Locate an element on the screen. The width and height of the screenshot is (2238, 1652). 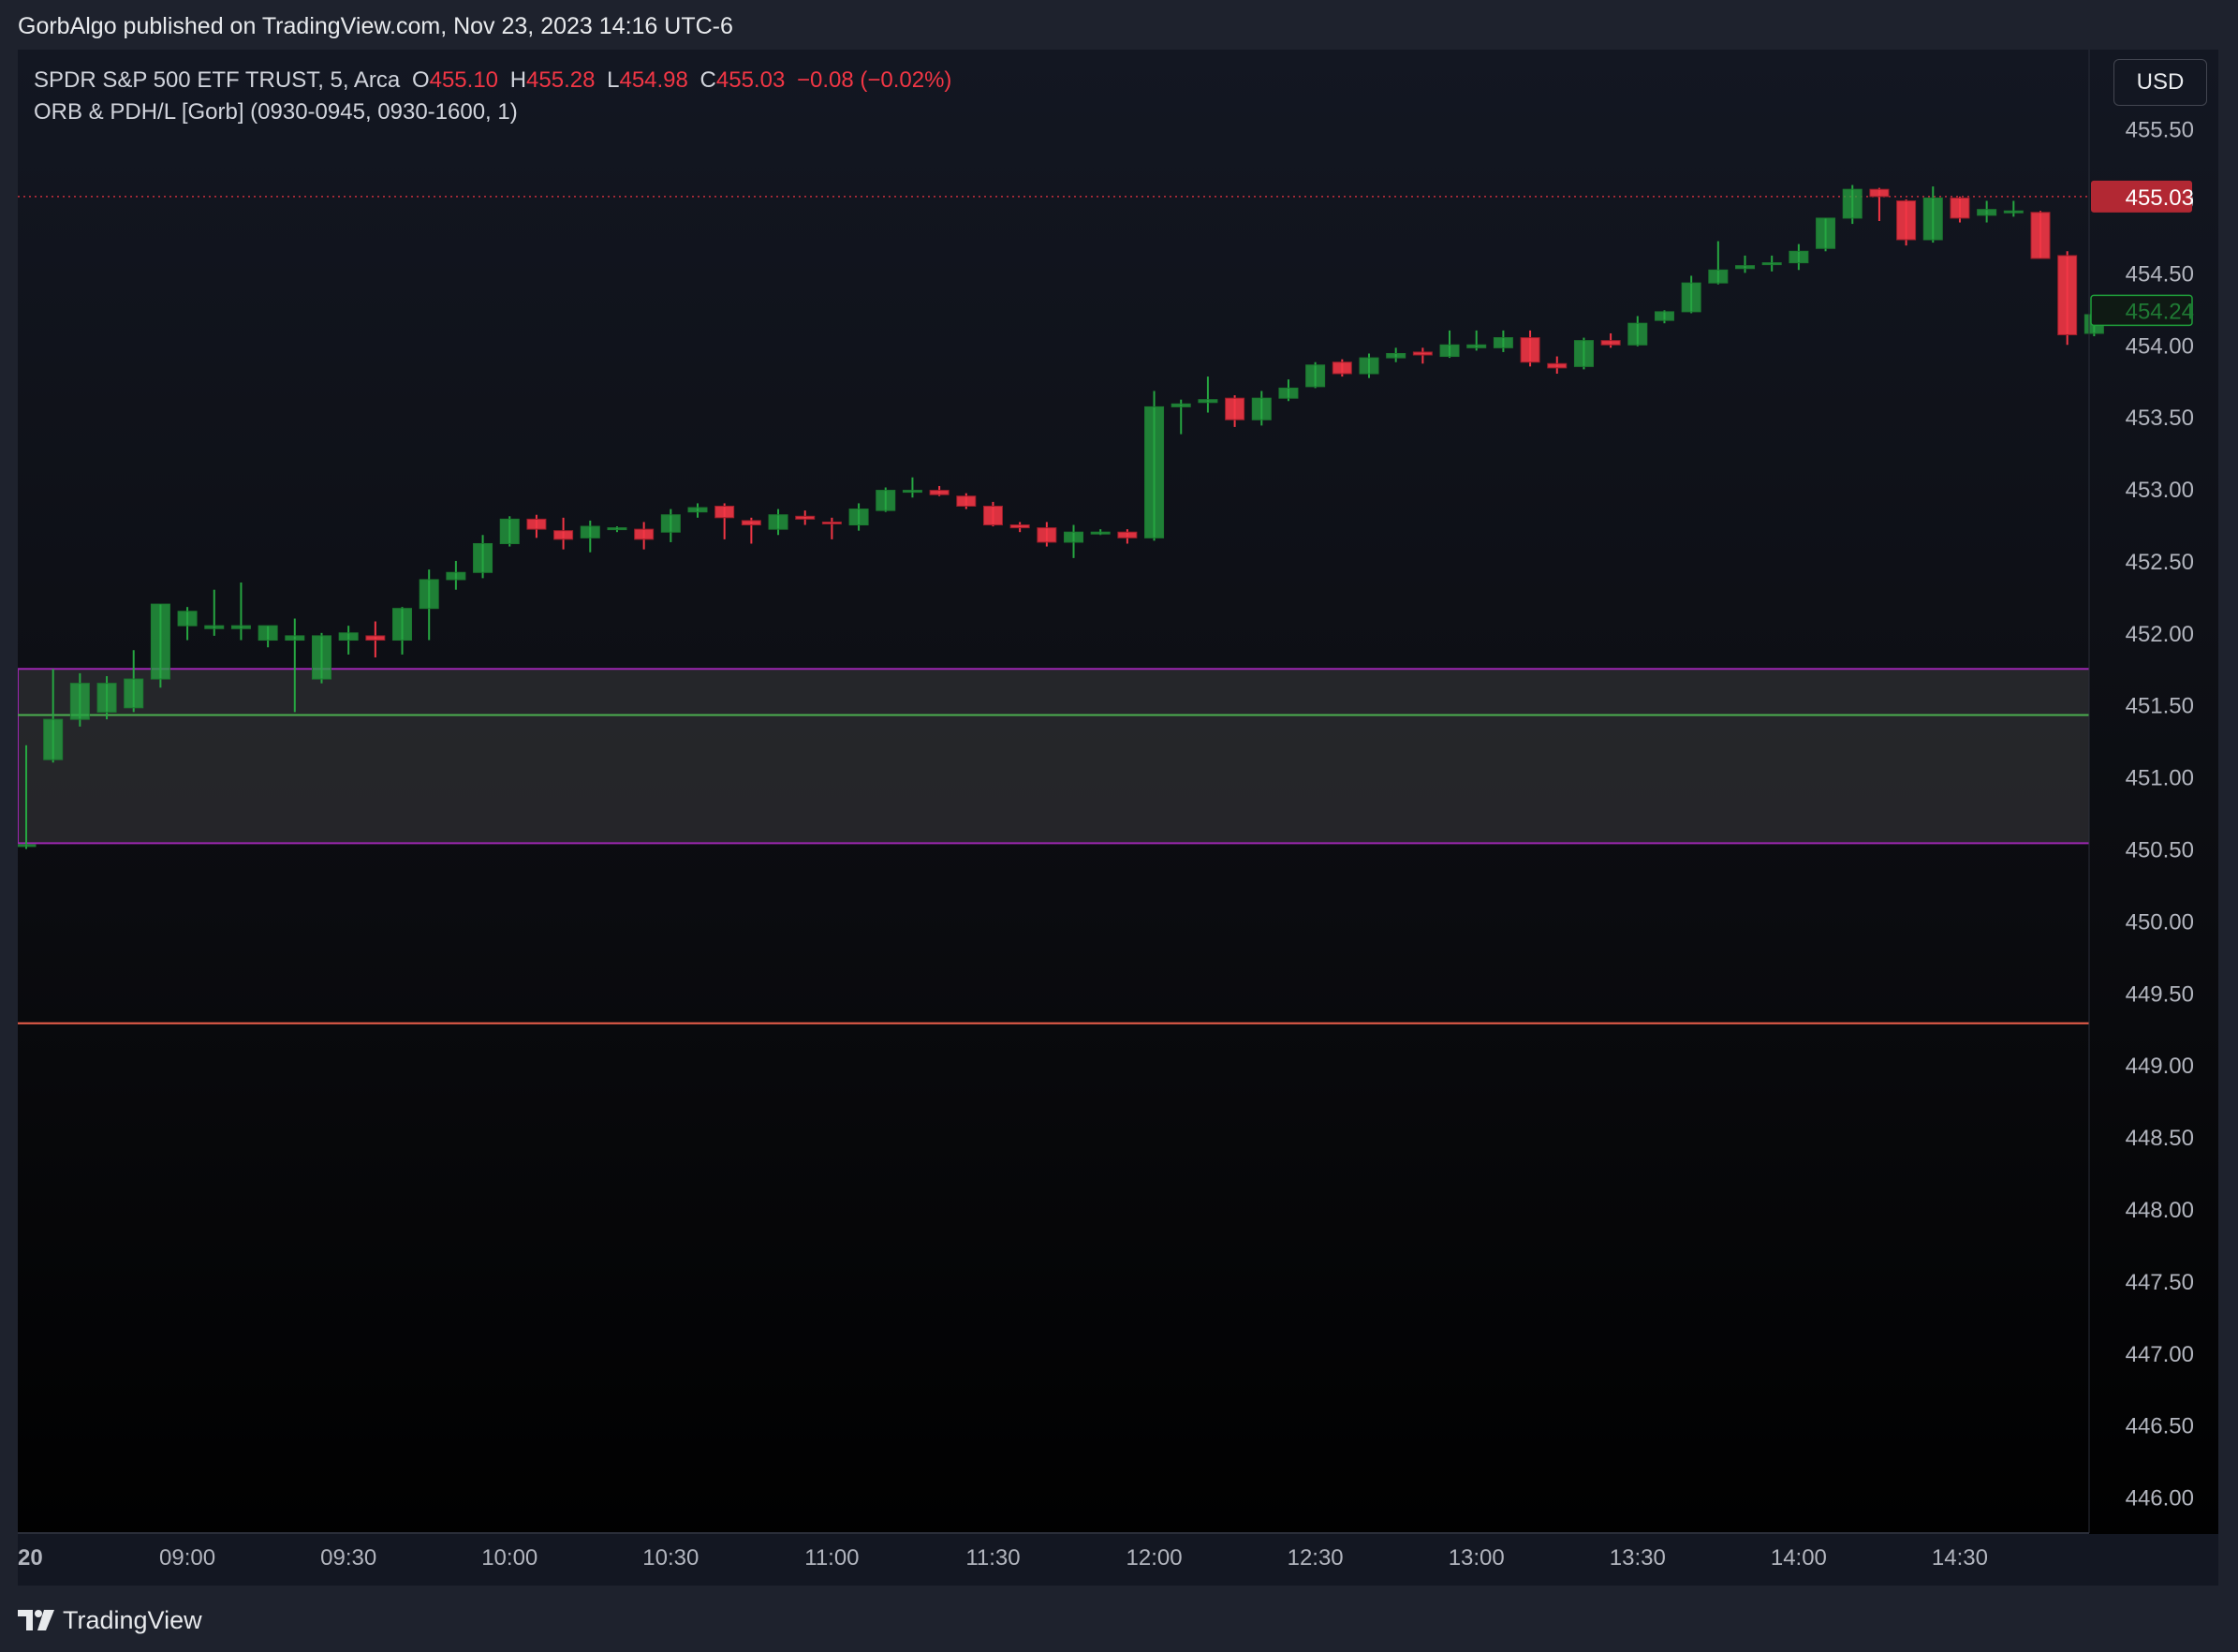
x-tick-label: 11:00 is located at coordinates (831, 1558).